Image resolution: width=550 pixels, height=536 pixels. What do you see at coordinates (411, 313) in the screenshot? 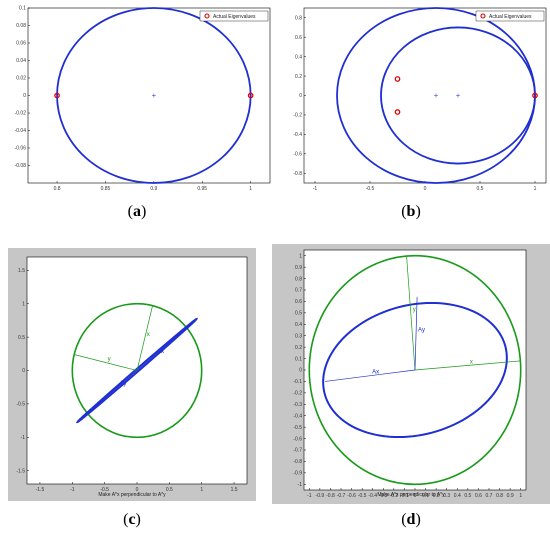
I see `vector-y` at bounding box center [411, 313].